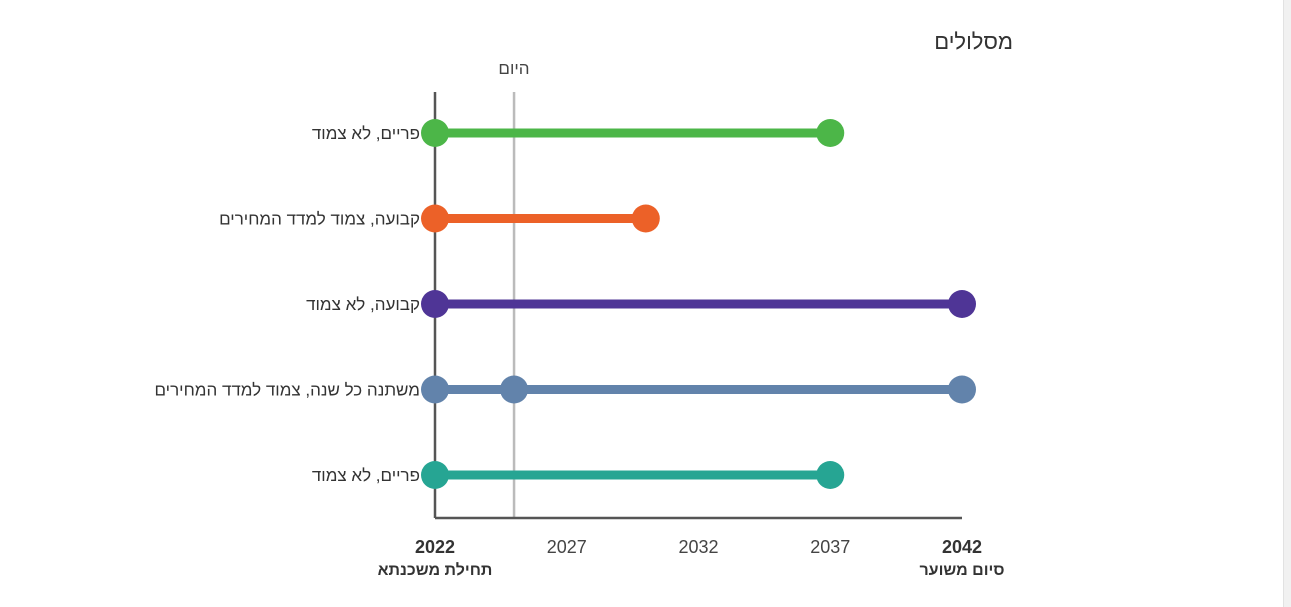 The height and width of the screenshot is (607, 1291). What do you see at coordinates (961, 570) in the screenshot?
I see `end-caption: סיום משוער` at bounding box center [961, 570].